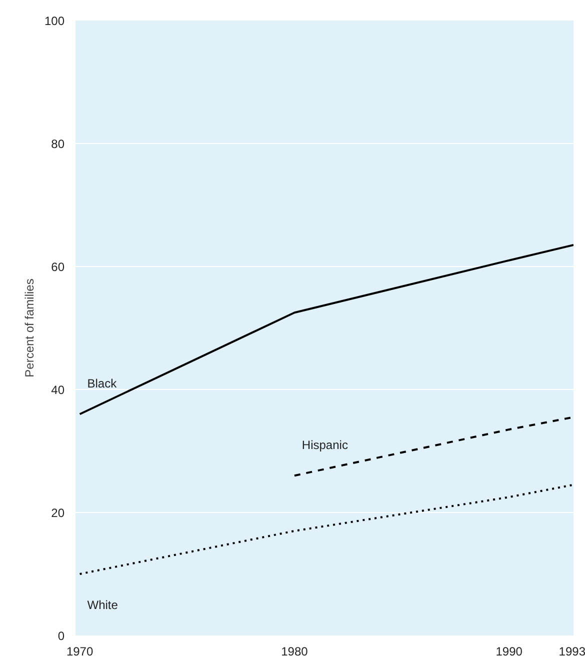 This screenshot has height=671, width=585. What do you see at coordinates (571, 651) in the screenshot?
I see `x-tick-label: 1993` at bounding box center [571, 651].